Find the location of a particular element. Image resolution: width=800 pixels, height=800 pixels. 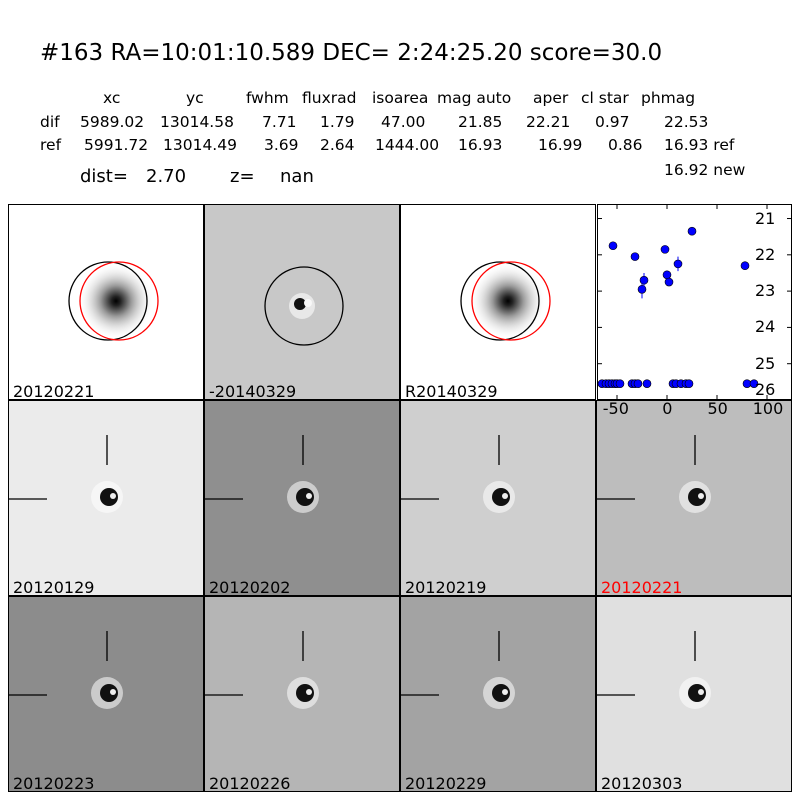

xtick-label: -50 is located at coordinates (615, 408).